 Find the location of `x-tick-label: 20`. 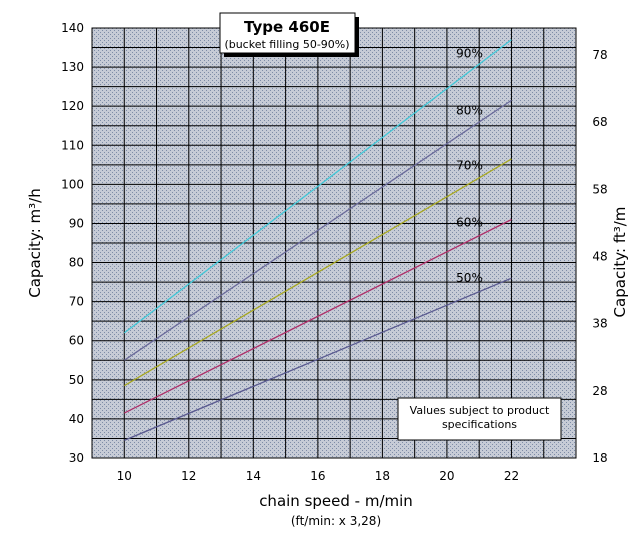

x-tick-label: 20 is located at coordinates (446, 476).